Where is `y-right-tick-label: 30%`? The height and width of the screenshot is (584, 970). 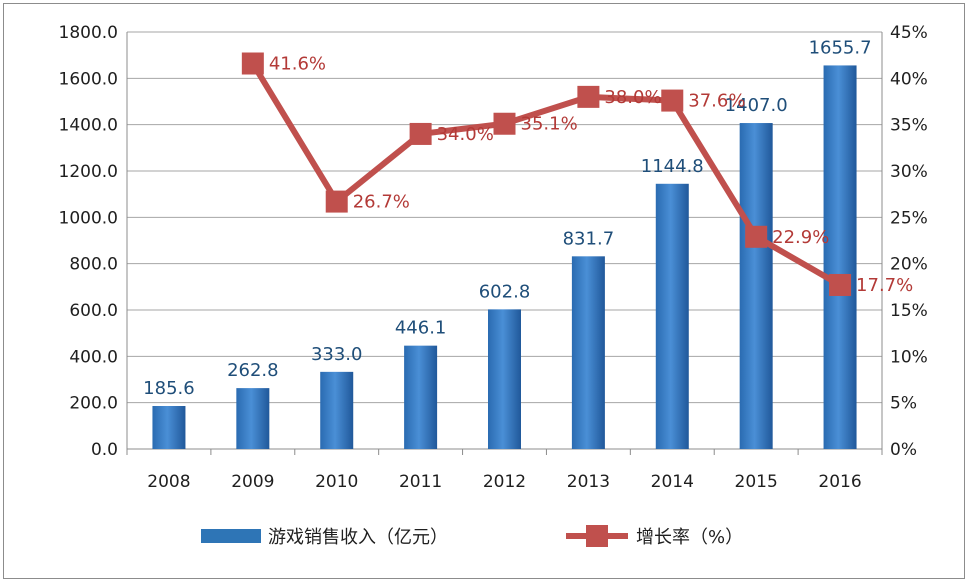 y-right-tick-label: 30% is located at coordinates (909, 172).